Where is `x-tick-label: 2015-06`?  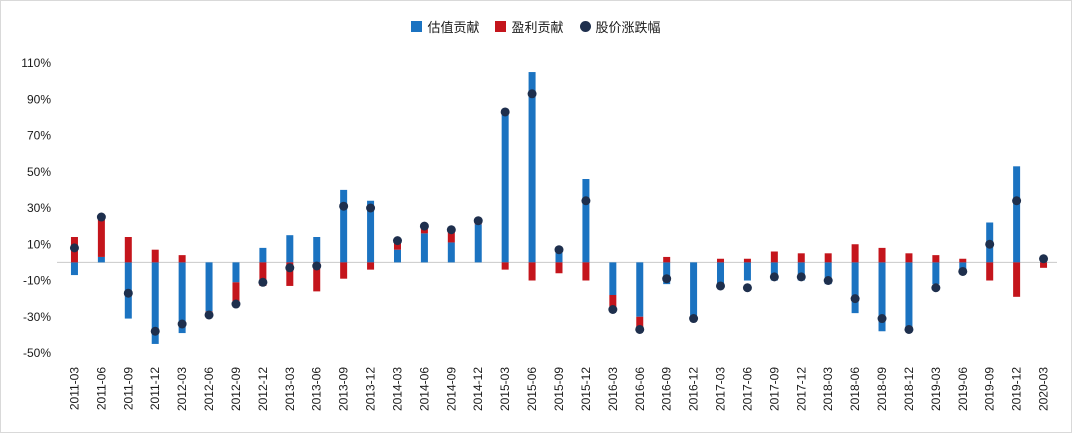
x-tick-label: 2015-06 is located at coordinates (532, 389).